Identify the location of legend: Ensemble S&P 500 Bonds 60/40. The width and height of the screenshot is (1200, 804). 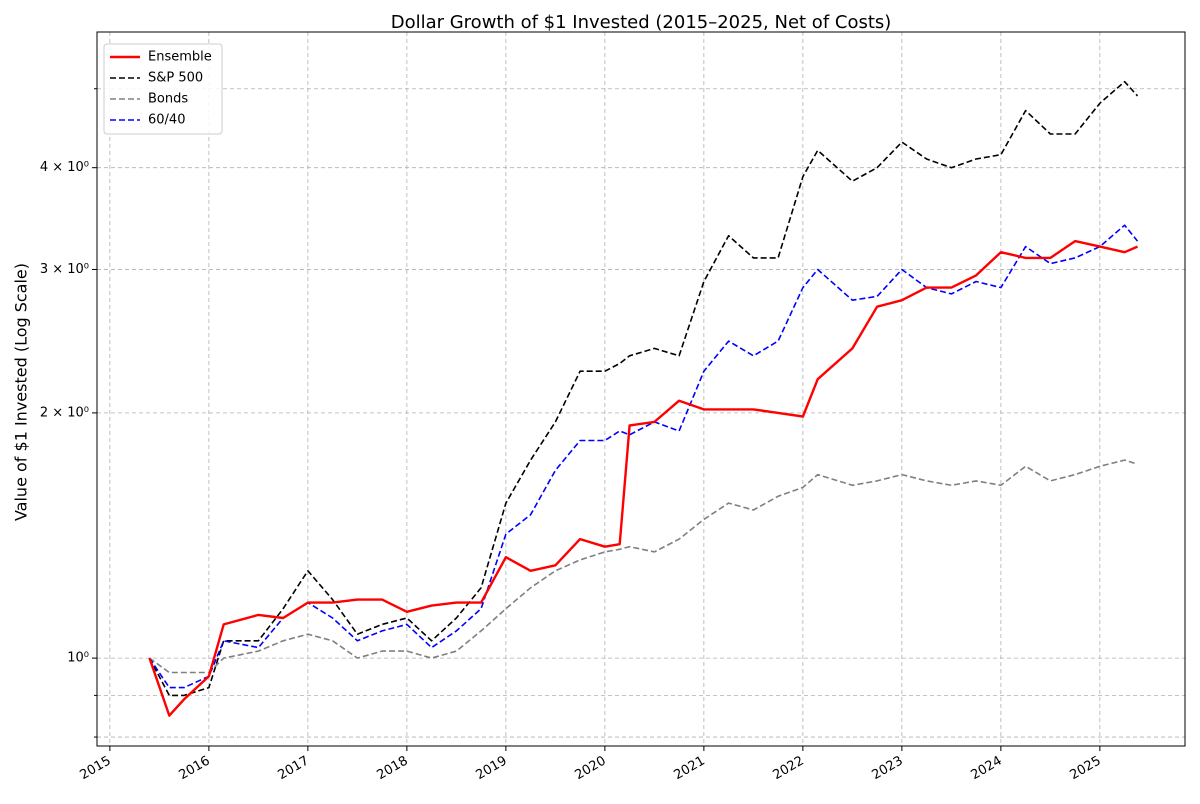
(163, 89).